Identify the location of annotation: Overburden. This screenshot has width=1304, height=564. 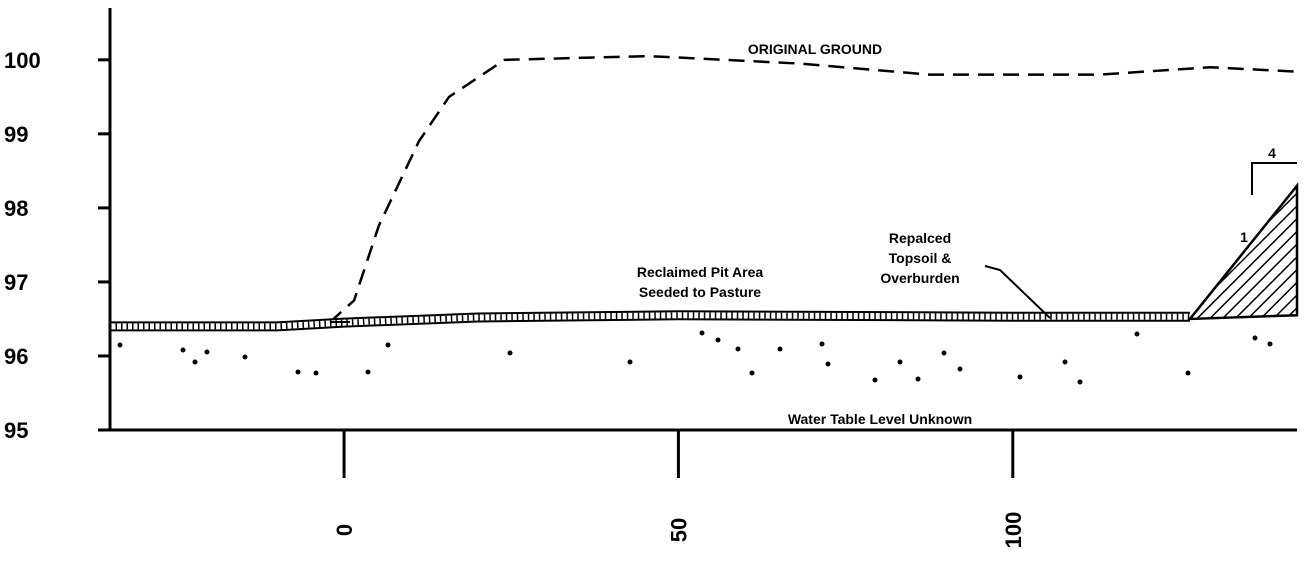
(919, 278).